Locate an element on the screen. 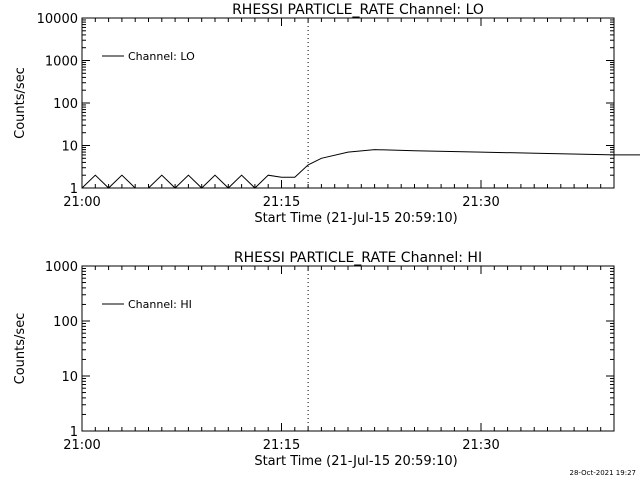  chart-title: RHESSI PARTICLE_RATE Channel: LO is located at coordinates (358, 10).